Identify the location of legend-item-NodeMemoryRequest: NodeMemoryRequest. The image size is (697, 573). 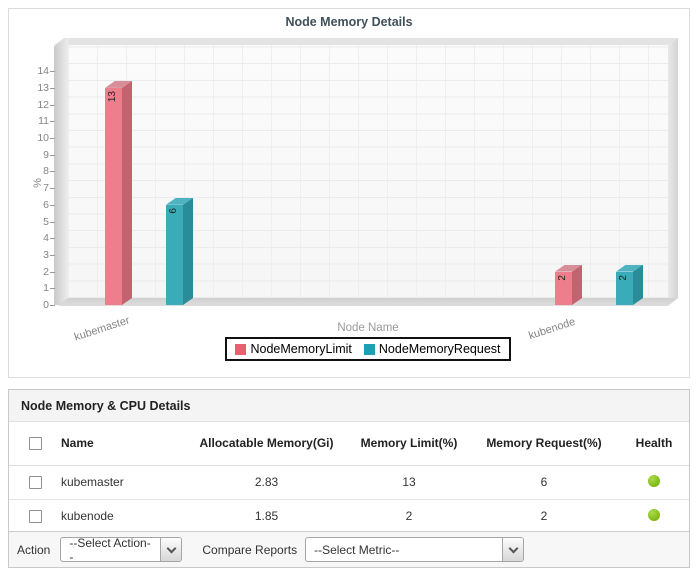
(432, 349).